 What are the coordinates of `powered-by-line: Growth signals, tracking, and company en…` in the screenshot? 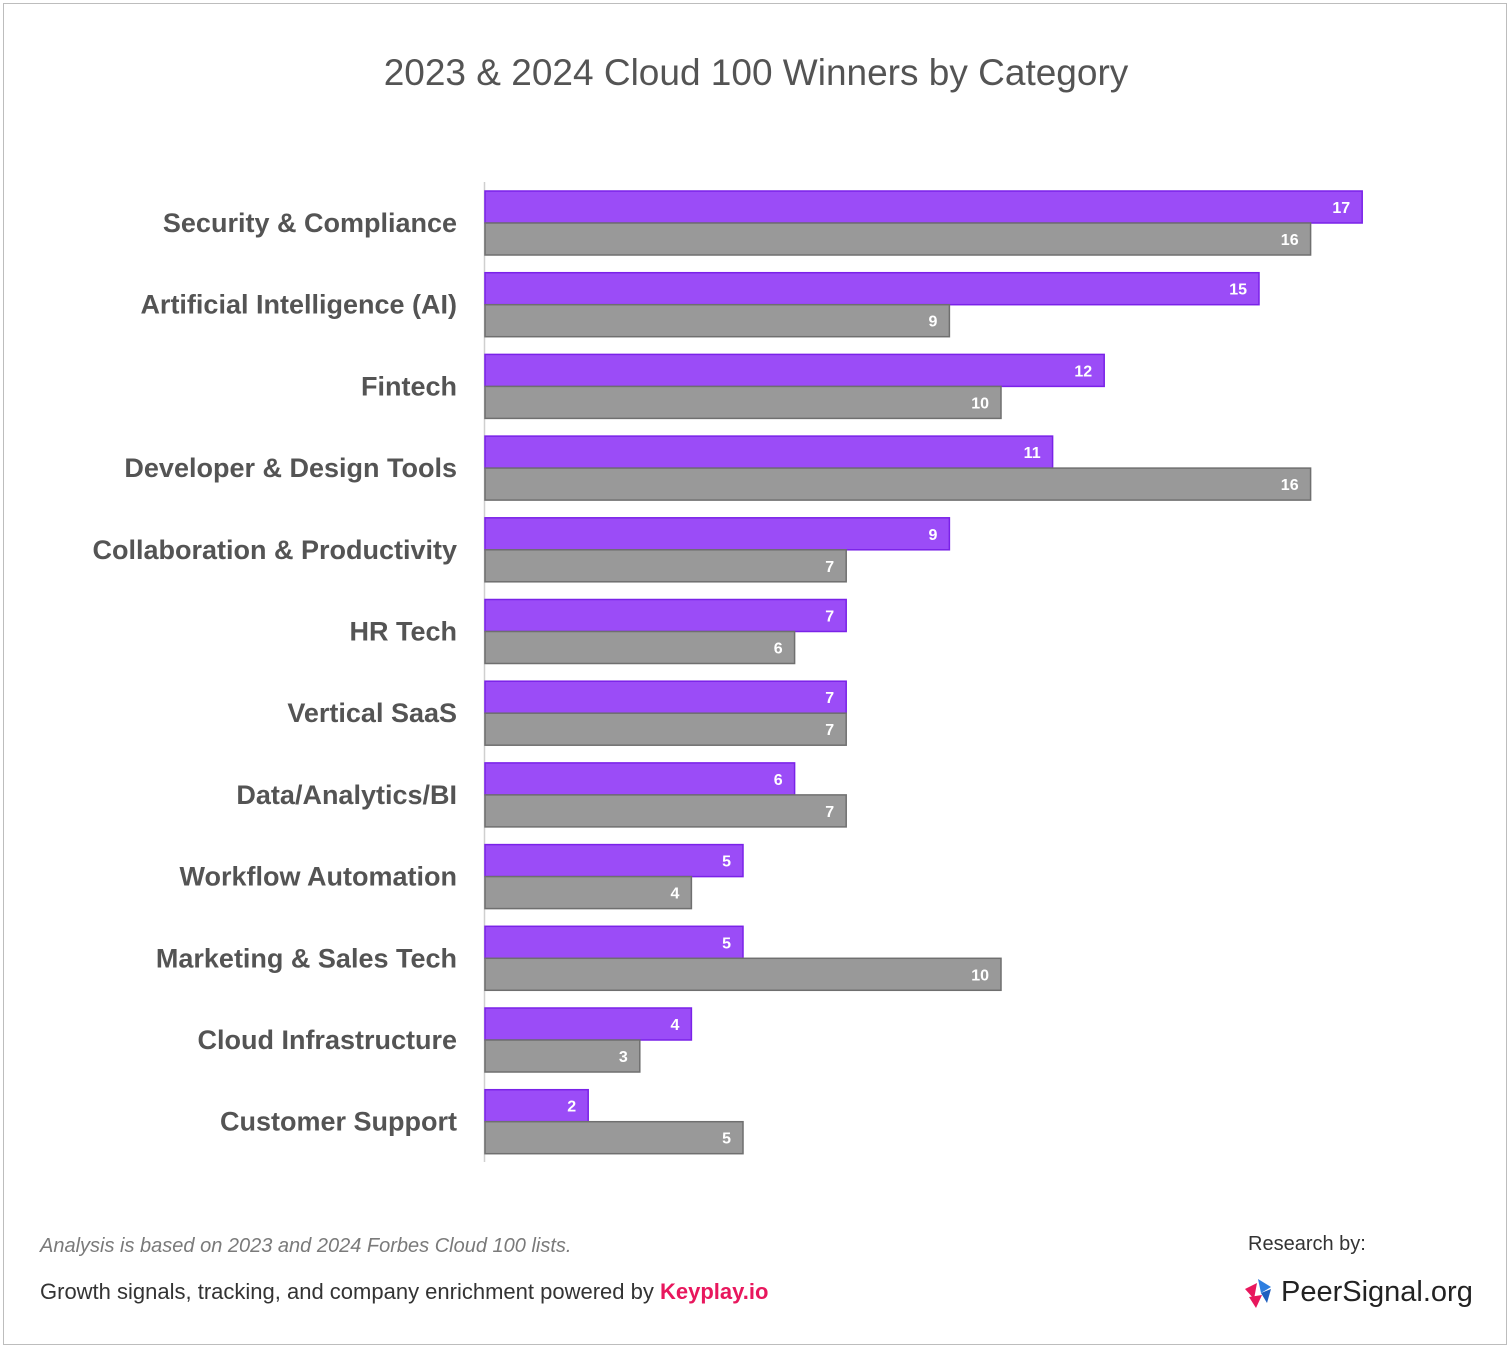 It's located at (404, 1292).